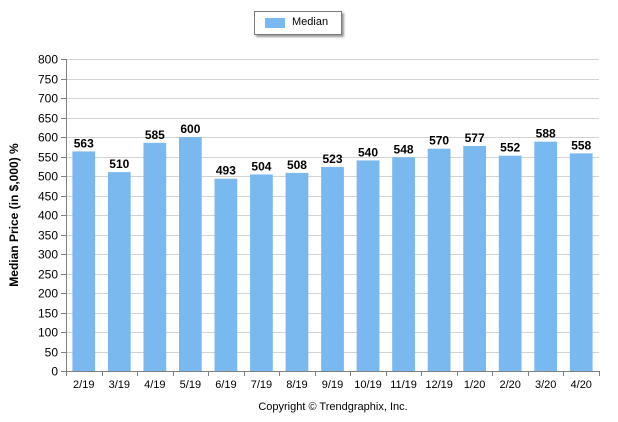 Image resolution: width=618 pixels, height=422 pixels. I want to click on y-tick-label: 450, so click(48, 197).